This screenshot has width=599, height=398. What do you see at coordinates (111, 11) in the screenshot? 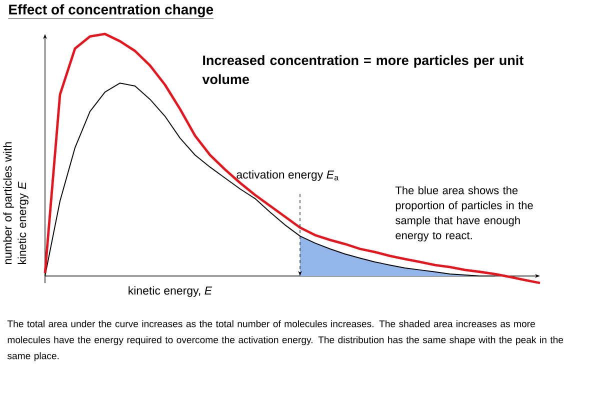
I see `chart-title: Effect of concentration change` at bounding box center [111, 11].